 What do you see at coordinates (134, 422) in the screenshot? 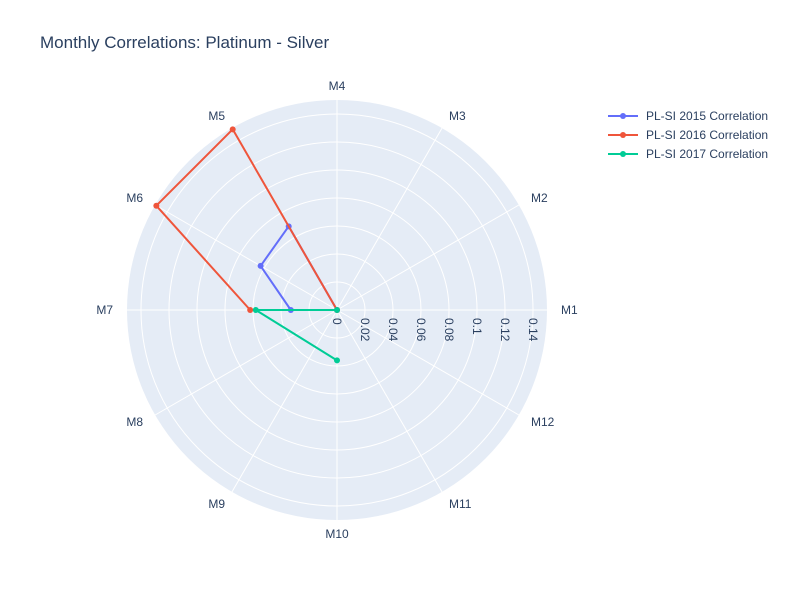
I see `angular-tick-label: M8` at bounding box center [134, 422].